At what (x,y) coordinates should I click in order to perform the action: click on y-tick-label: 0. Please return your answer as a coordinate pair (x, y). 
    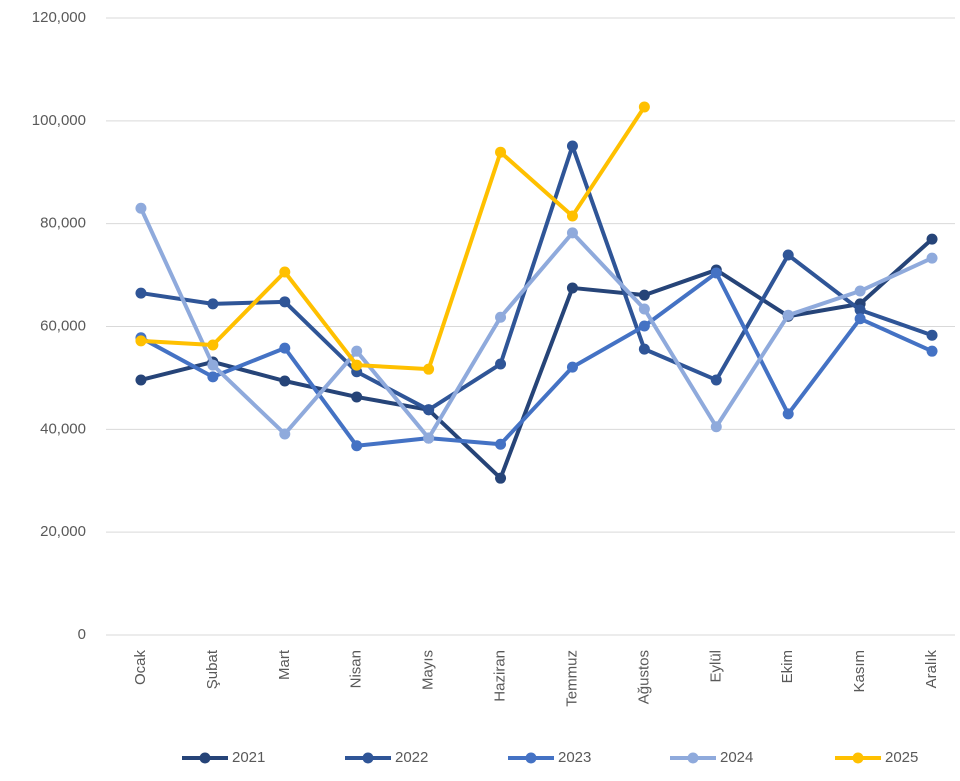
    Looking at the image, I should click on (82, 634).